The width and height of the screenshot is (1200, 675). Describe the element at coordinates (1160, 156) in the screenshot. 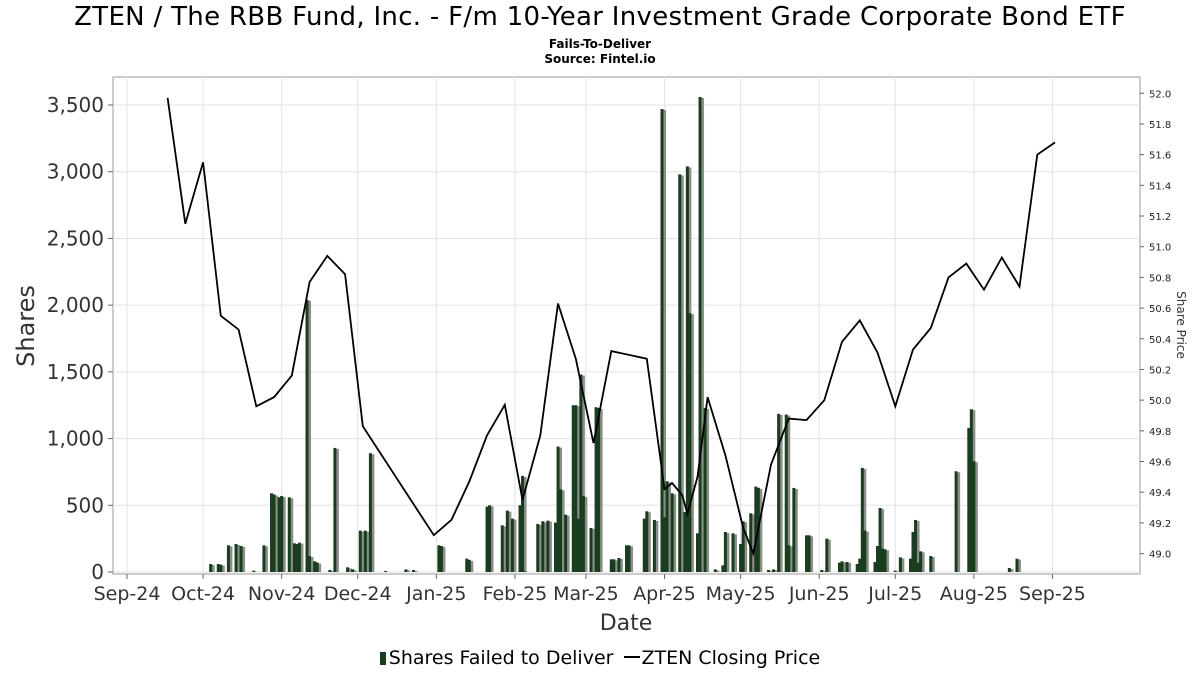

I see `y2-tick-label: 51.6` at that location.